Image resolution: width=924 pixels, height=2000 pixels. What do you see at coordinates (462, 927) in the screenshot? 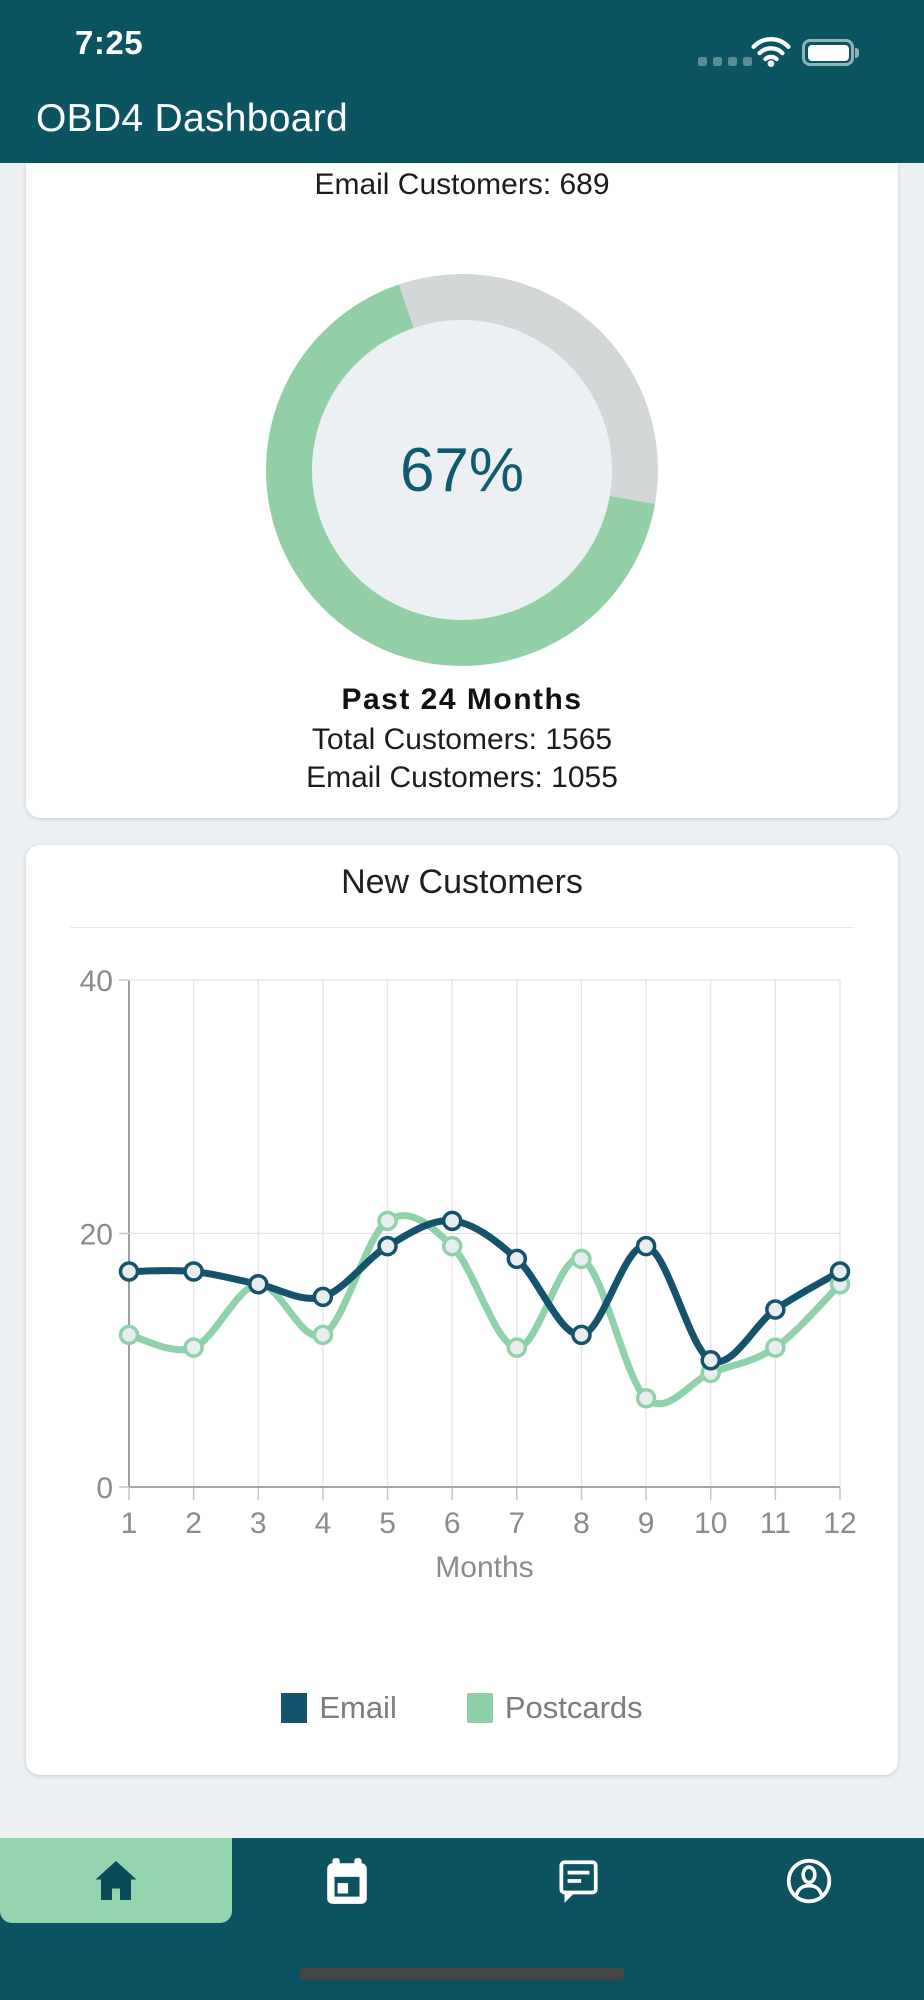
I see `divider` at bounding box center [462, 927].